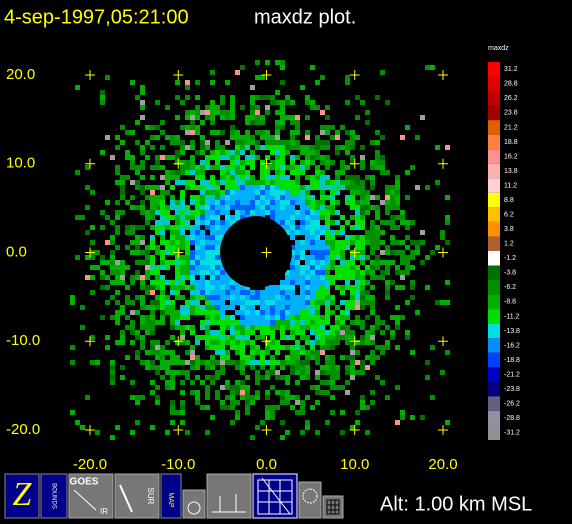 The width and height of the screenshot is (572, 524). What do you see at coordinates (354, 75) in the screenshot?
I see `crosshair` at bounding box center [354, 75].